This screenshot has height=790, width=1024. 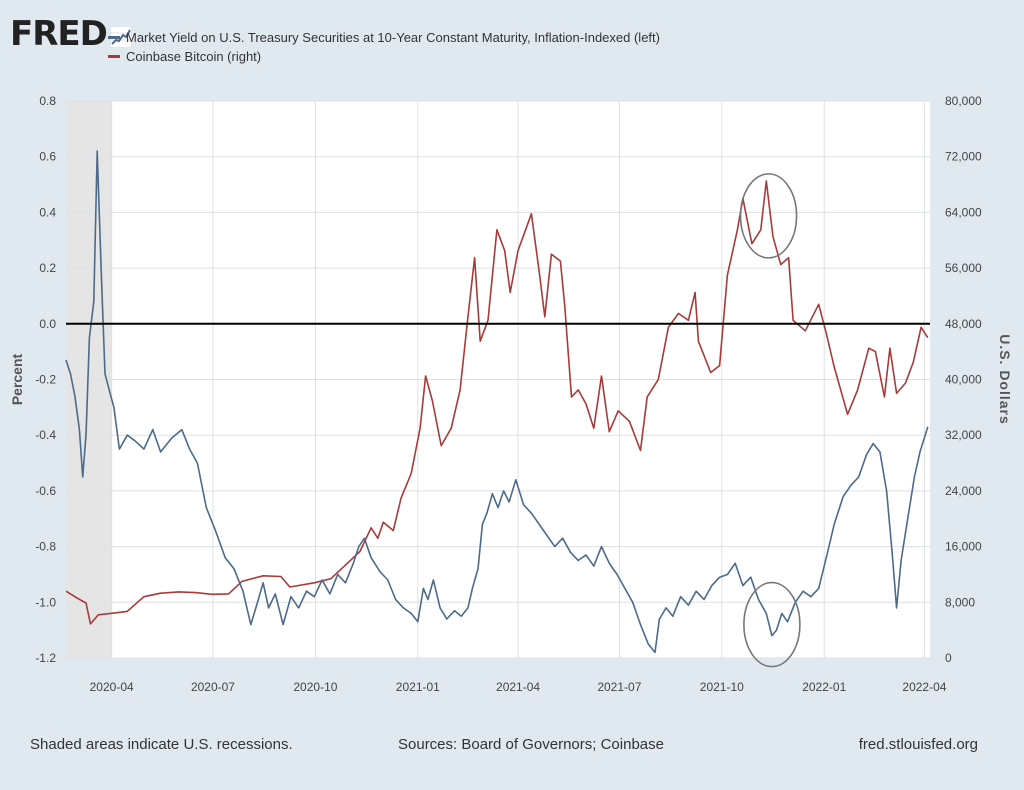 I want to click on x-tick-label: 2020-07, so click(x=213, y=687).